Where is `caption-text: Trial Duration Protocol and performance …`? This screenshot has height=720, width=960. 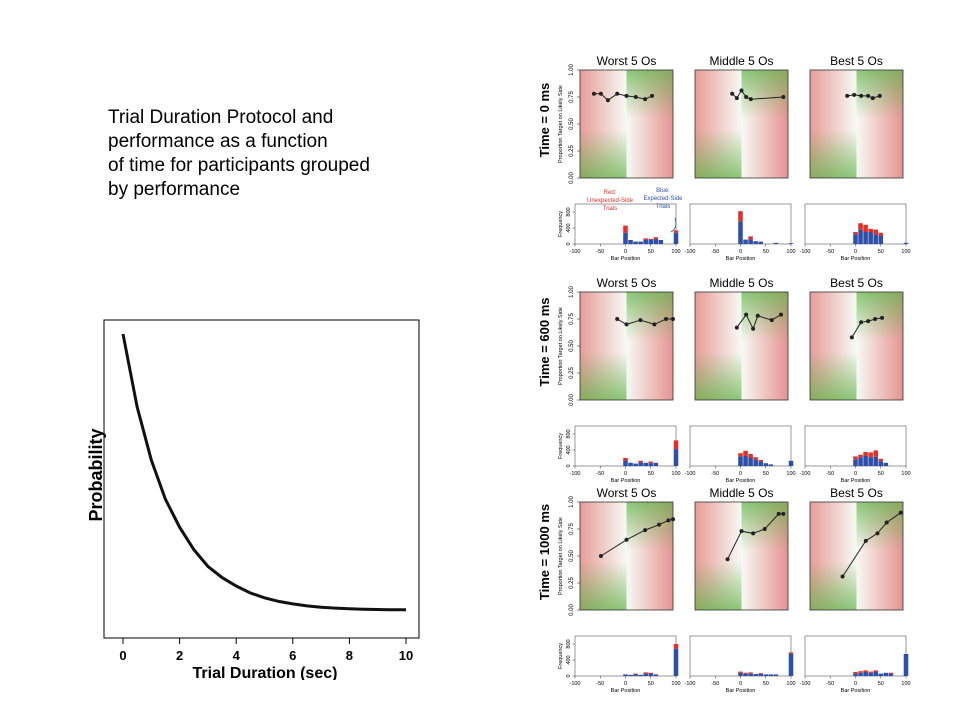
caption-text: Trial Duration Protocol and performance … is located at coordinates (288, 154).